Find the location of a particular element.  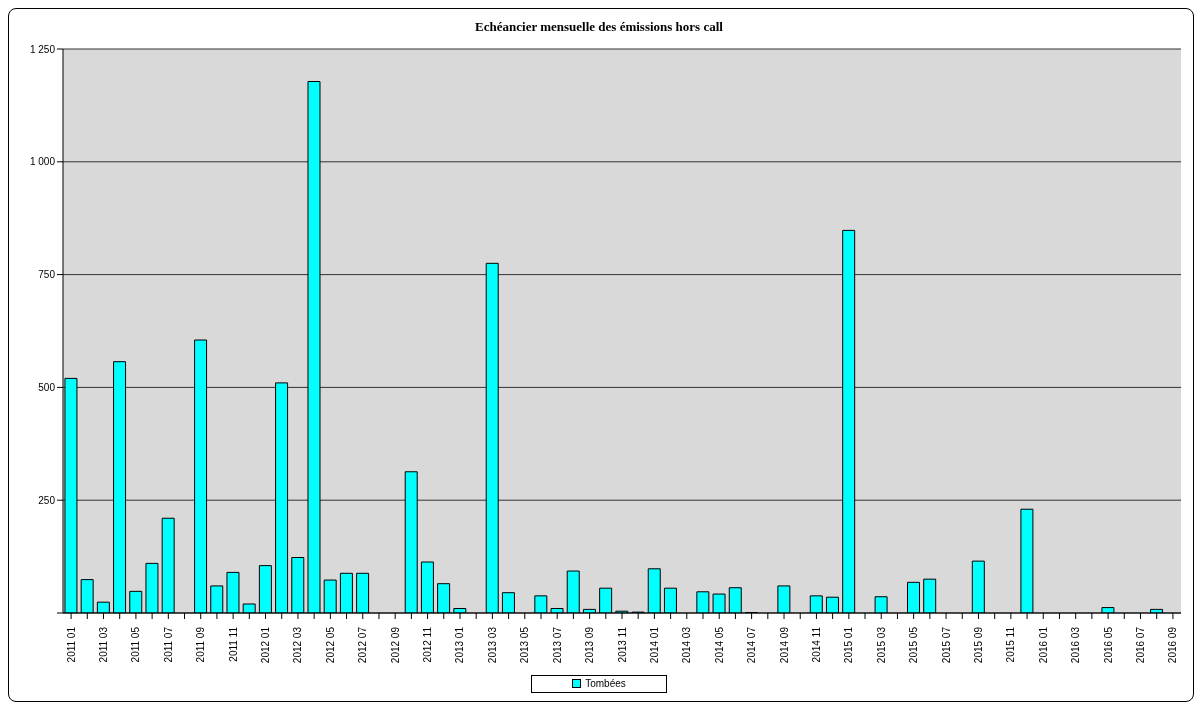

x-tick-label: 2011 05 is located at coordinates (136, 644).